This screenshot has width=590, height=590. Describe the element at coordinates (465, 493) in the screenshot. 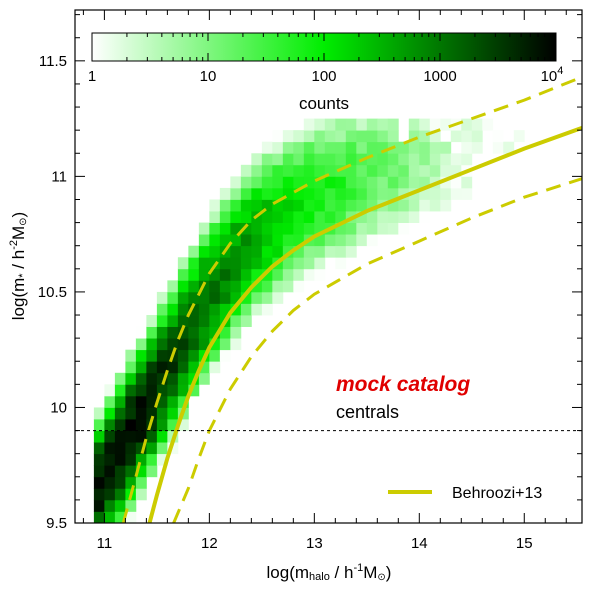

I see `legend: Behroozi+13` at that location.